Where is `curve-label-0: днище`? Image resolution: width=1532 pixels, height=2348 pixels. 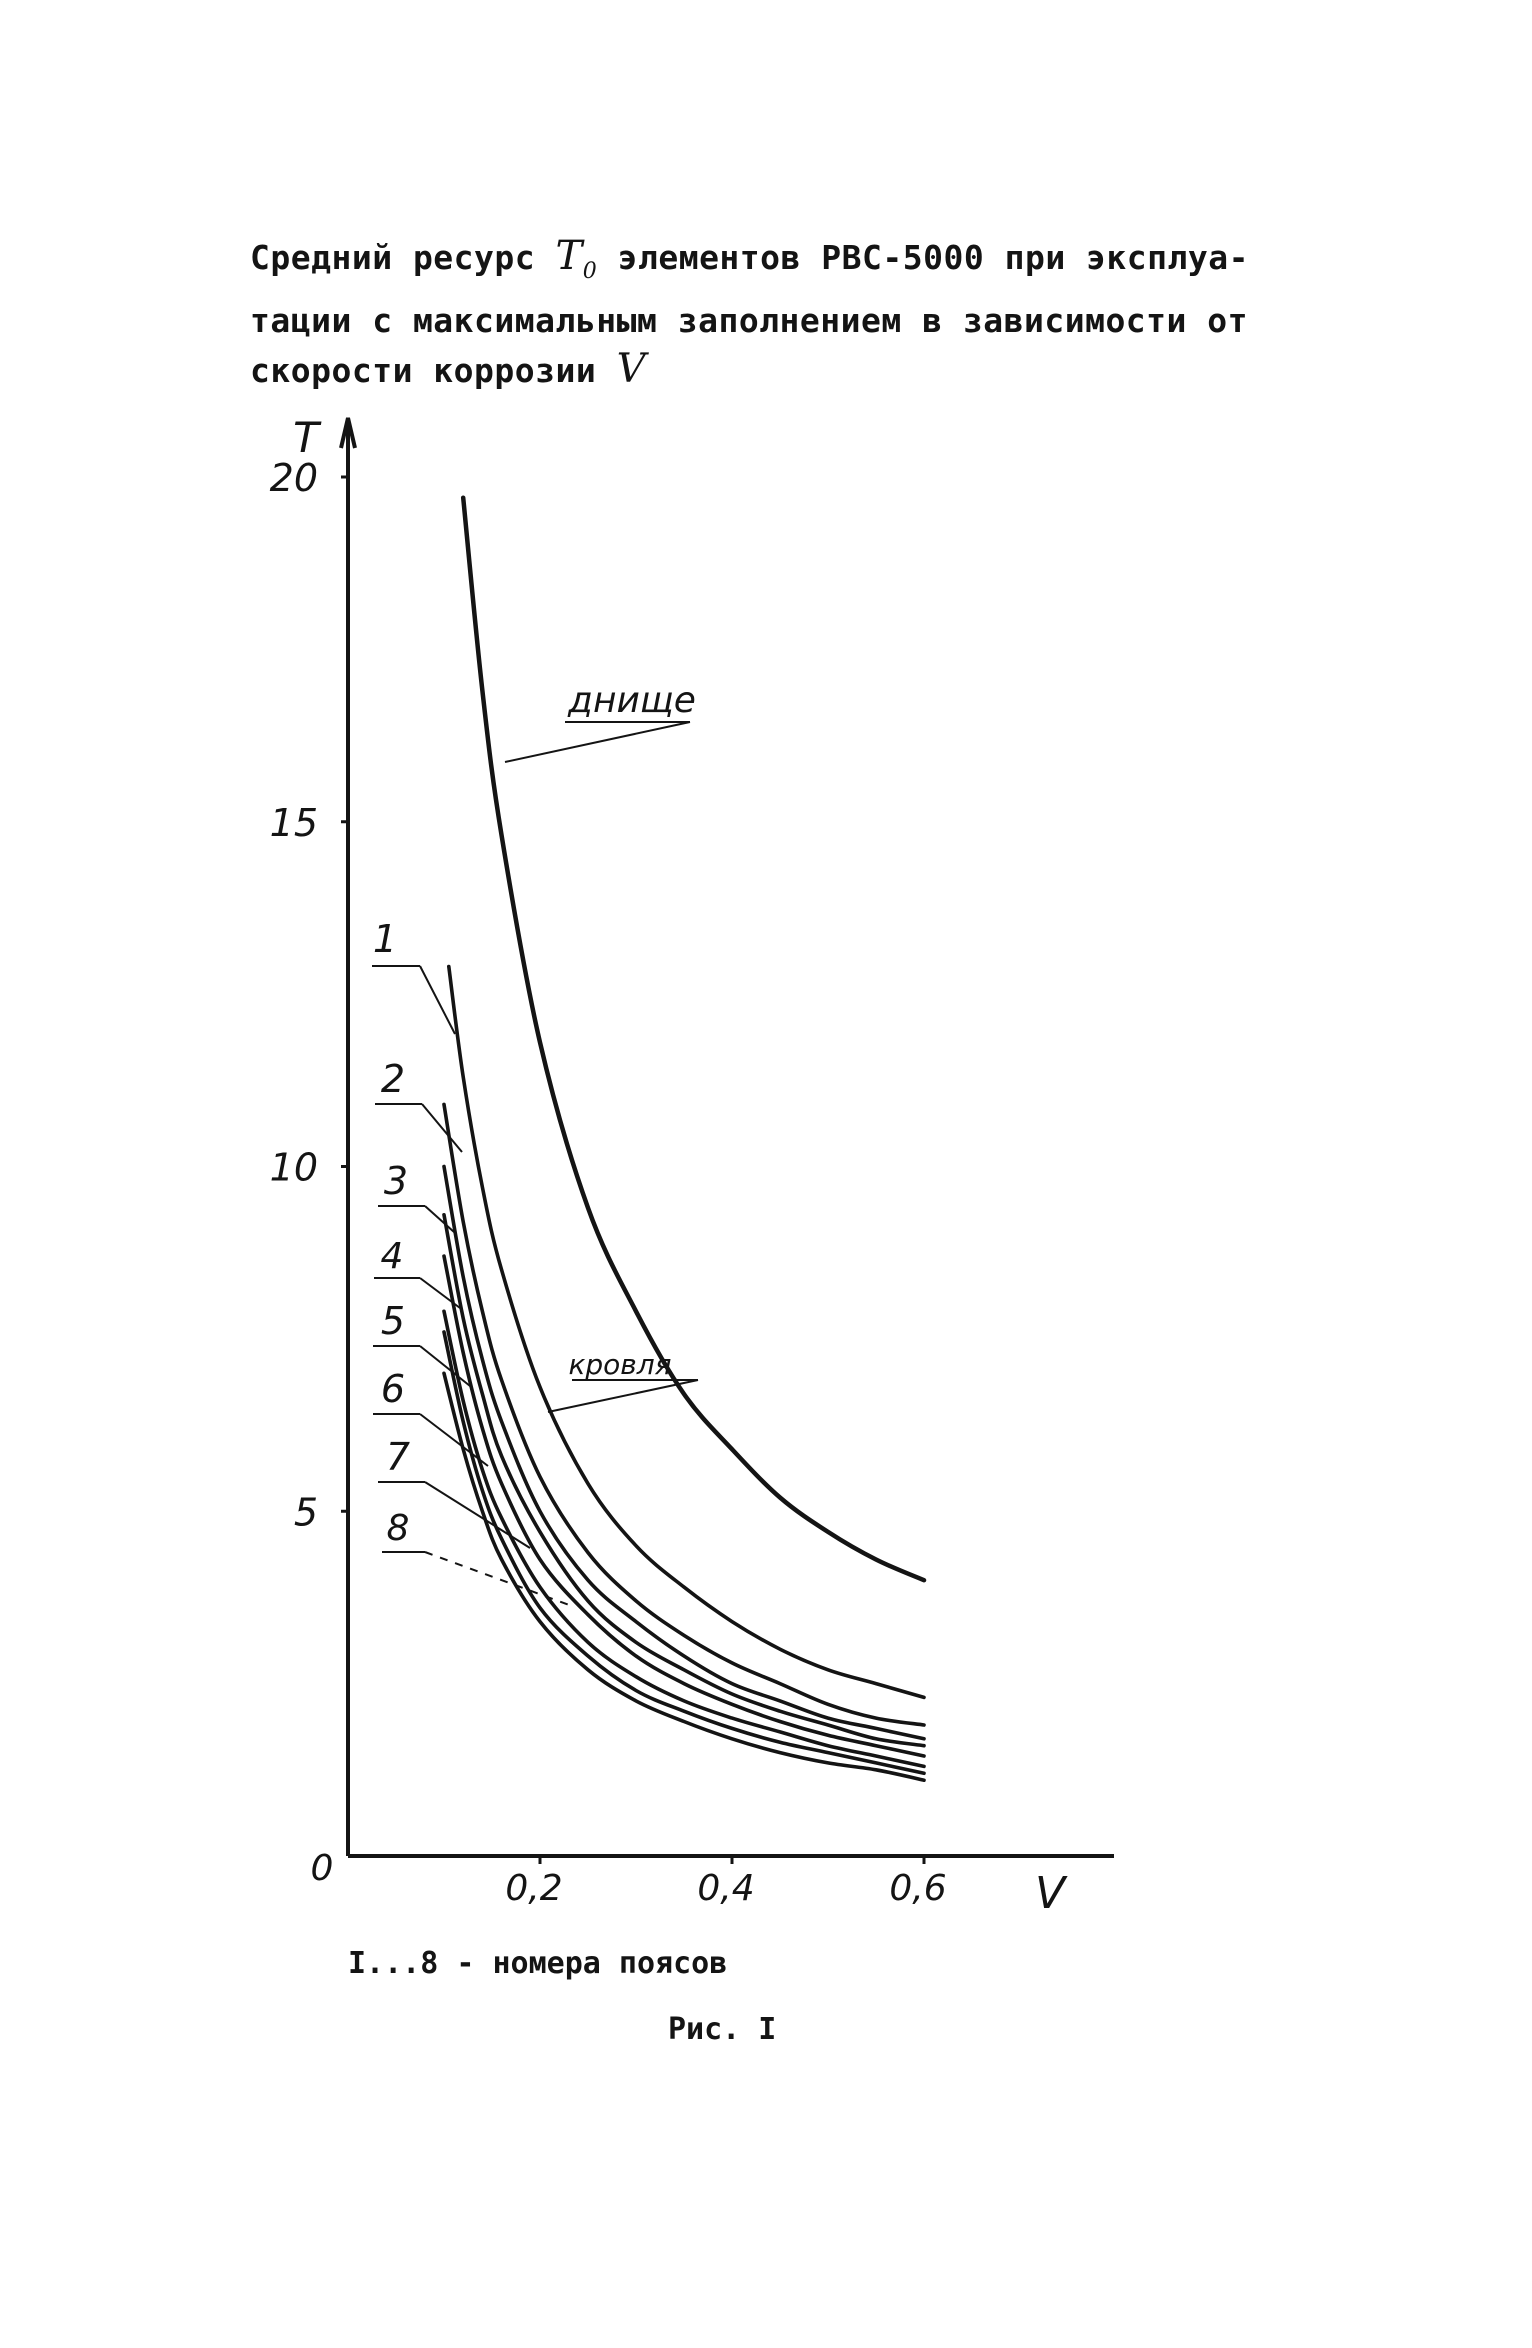 curve-label-0: днище is located at coordinates (631, 700).